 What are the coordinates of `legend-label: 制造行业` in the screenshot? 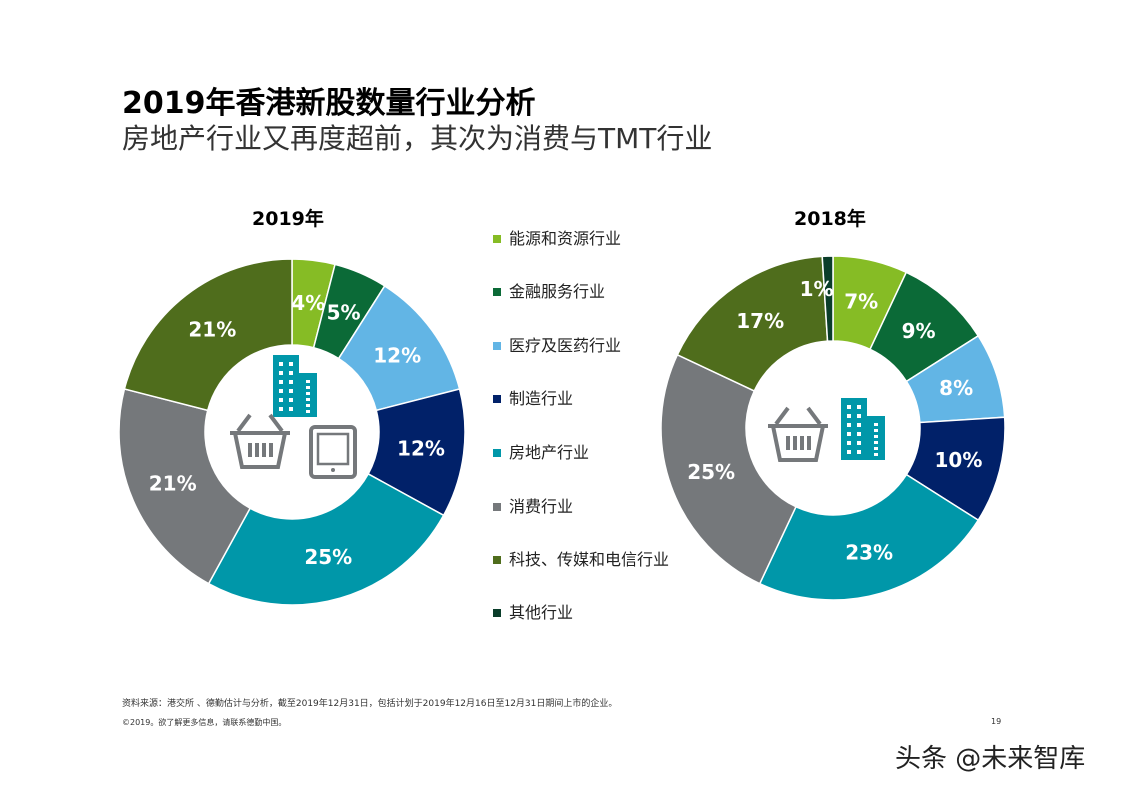 It's located at (541, 398).